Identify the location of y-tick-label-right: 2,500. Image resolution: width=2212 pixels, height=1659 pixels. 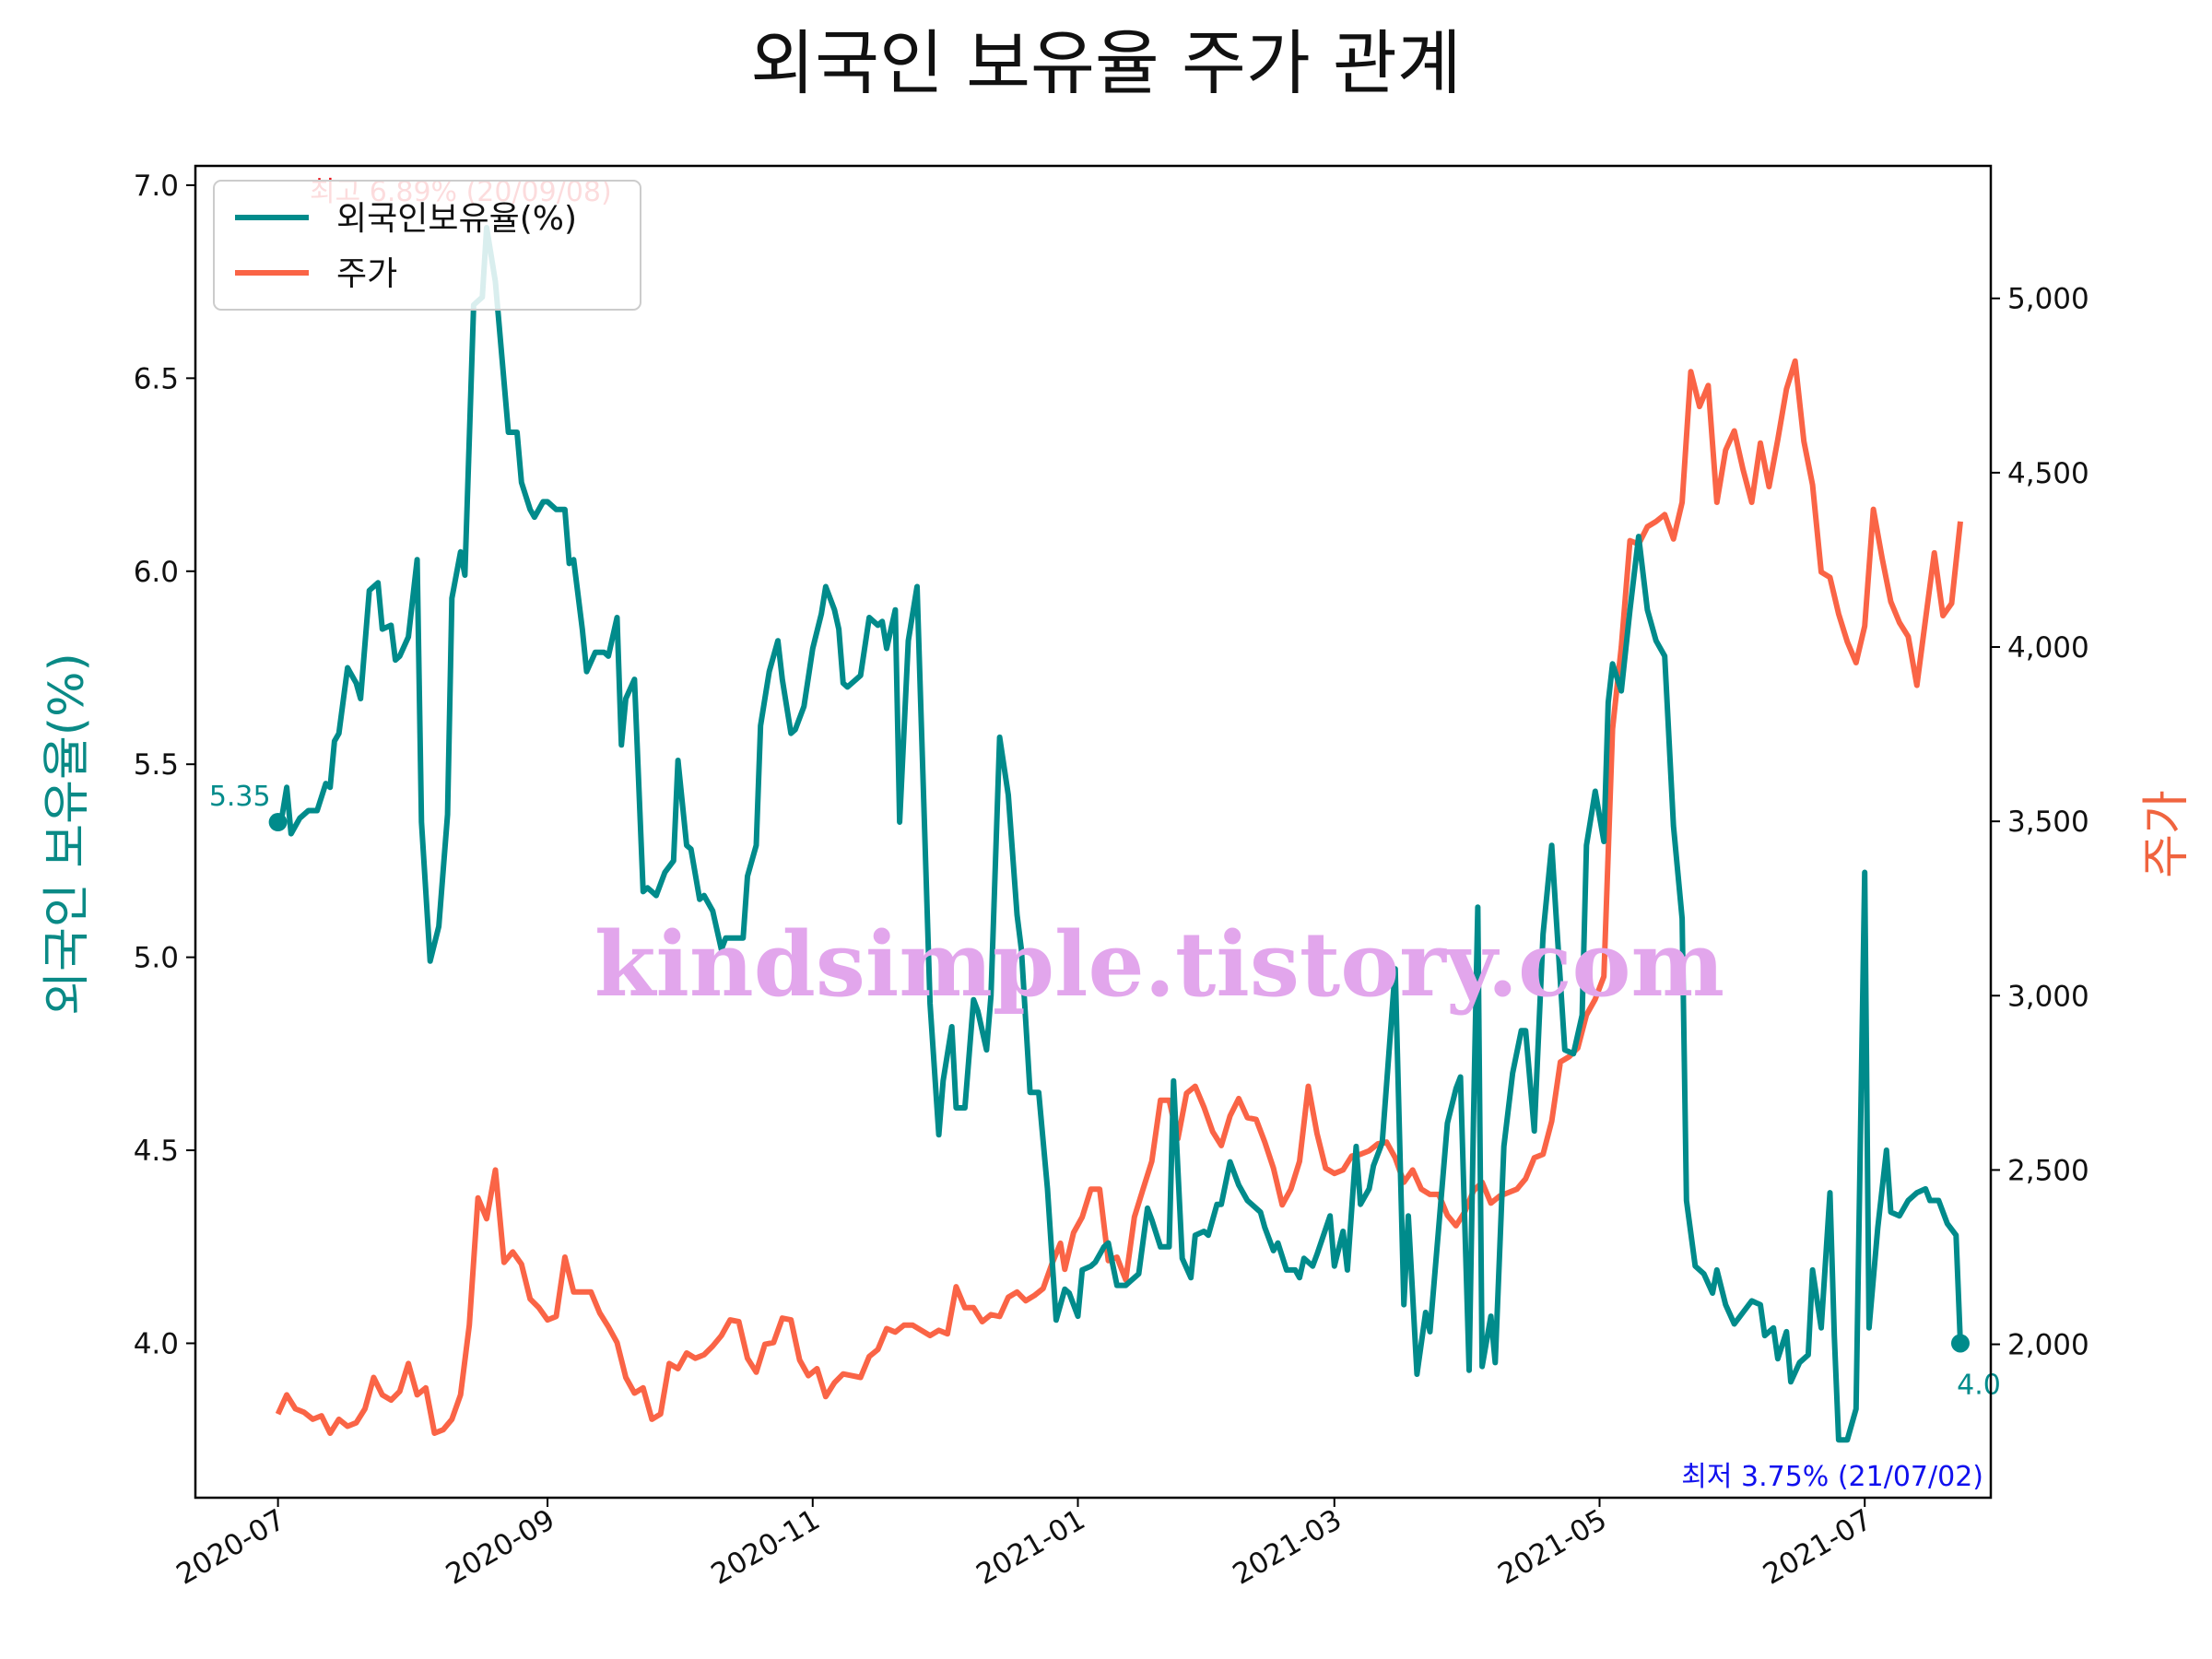
(2048, 1170).